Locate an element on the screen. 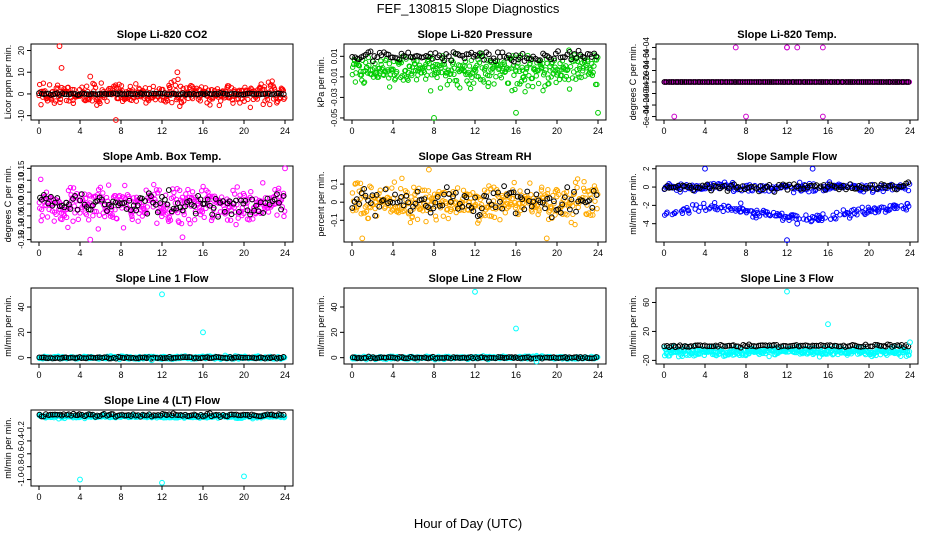  panel-title: Slope Line 3 Flow is located at coordinates (787, 279).